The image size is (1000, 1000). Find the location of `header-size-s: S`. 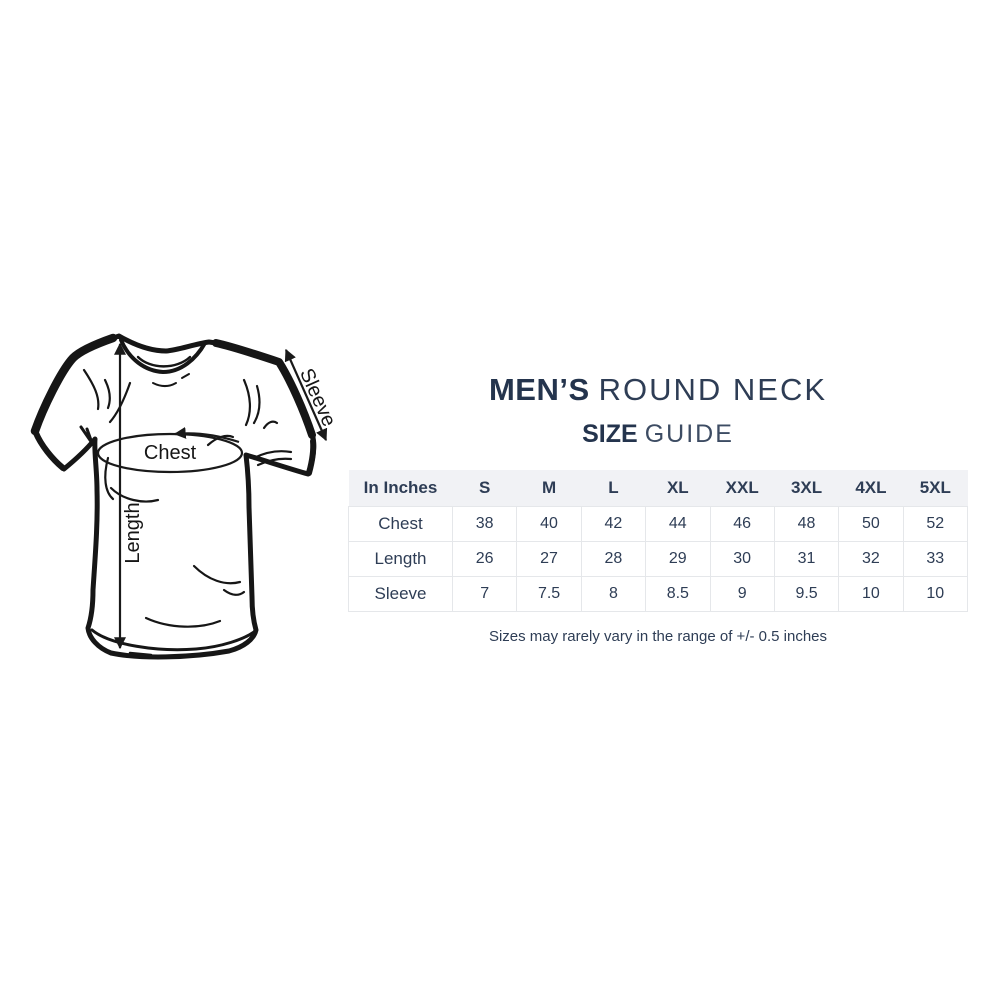

header-size-s: S is located at coordinates (484, 488).